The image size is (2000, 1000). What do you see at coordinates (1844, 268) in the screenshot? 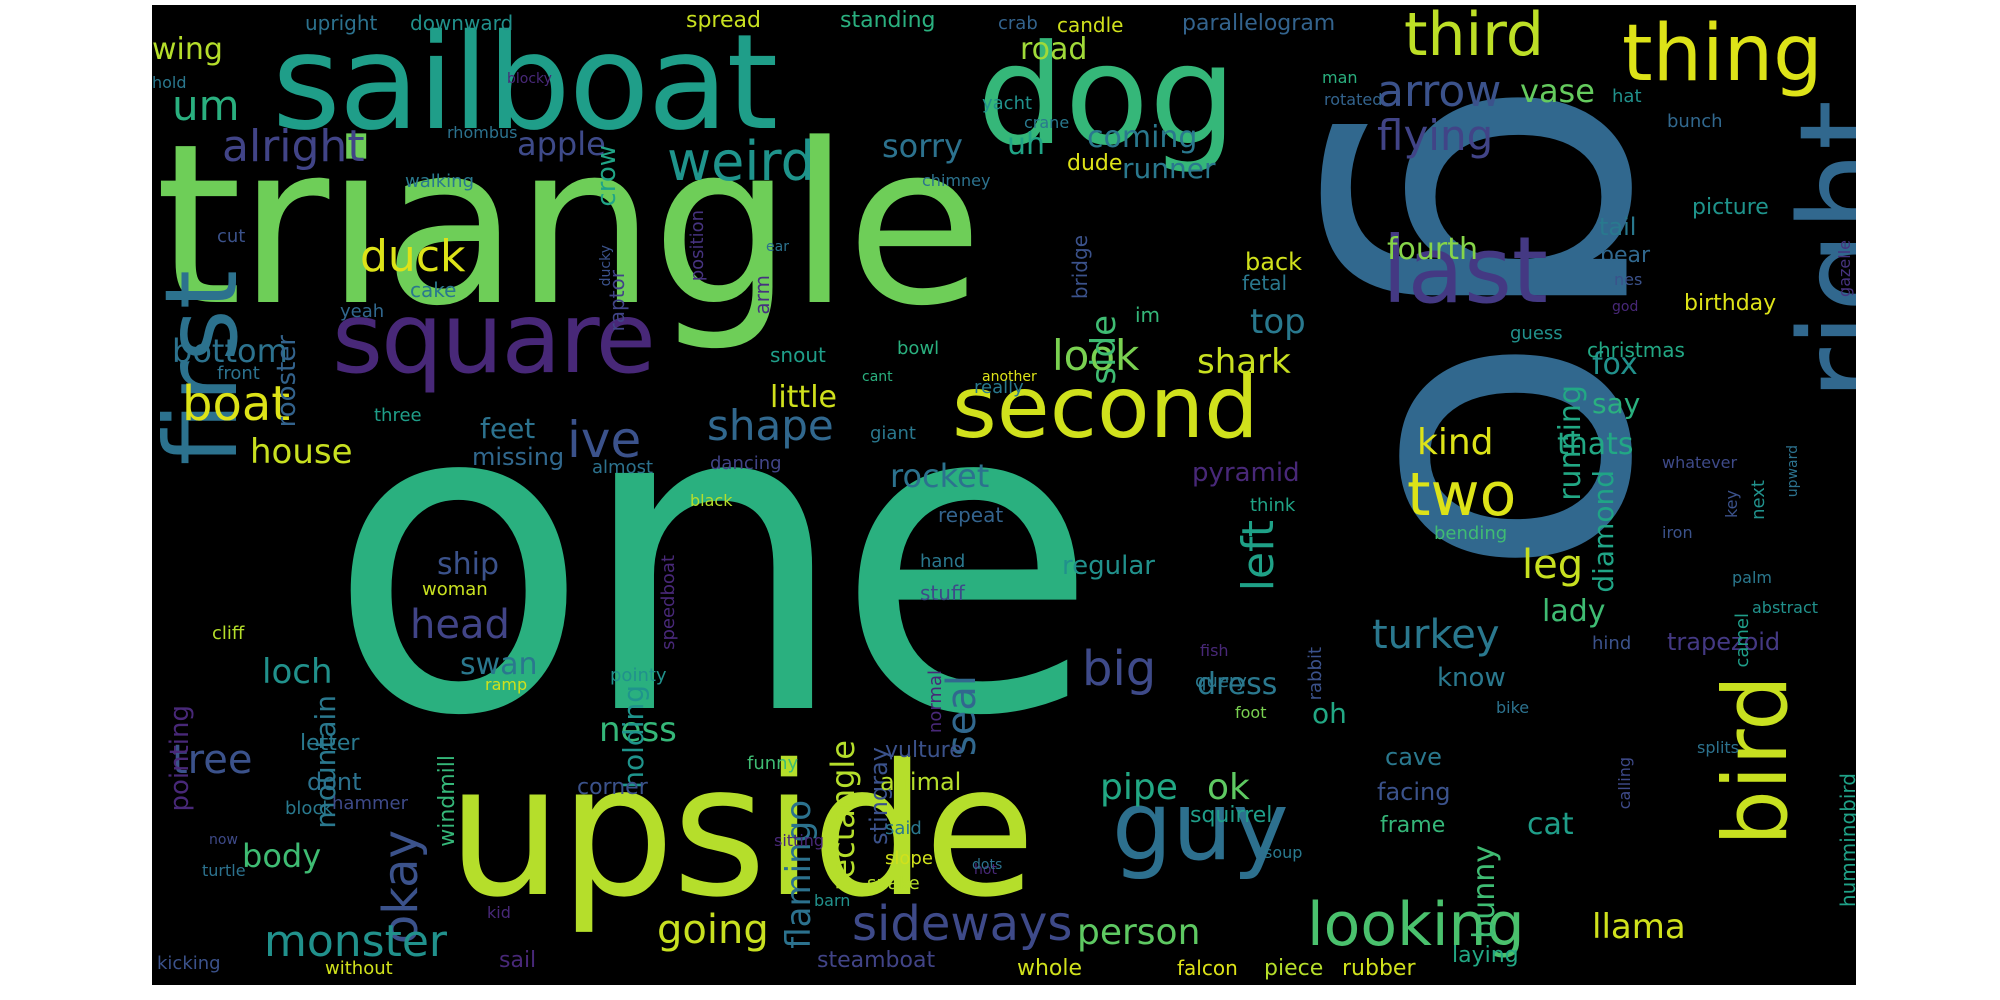
I see `word: gazelle` at bounding box center [1844, 268].